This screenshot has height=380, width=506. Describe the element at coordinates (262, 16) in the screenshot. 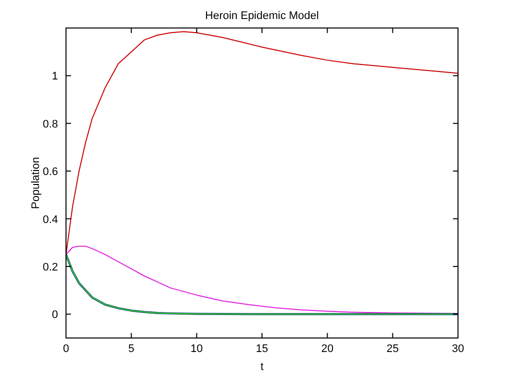

I see `chart-title: Heroin Epidemic Model` at that location.